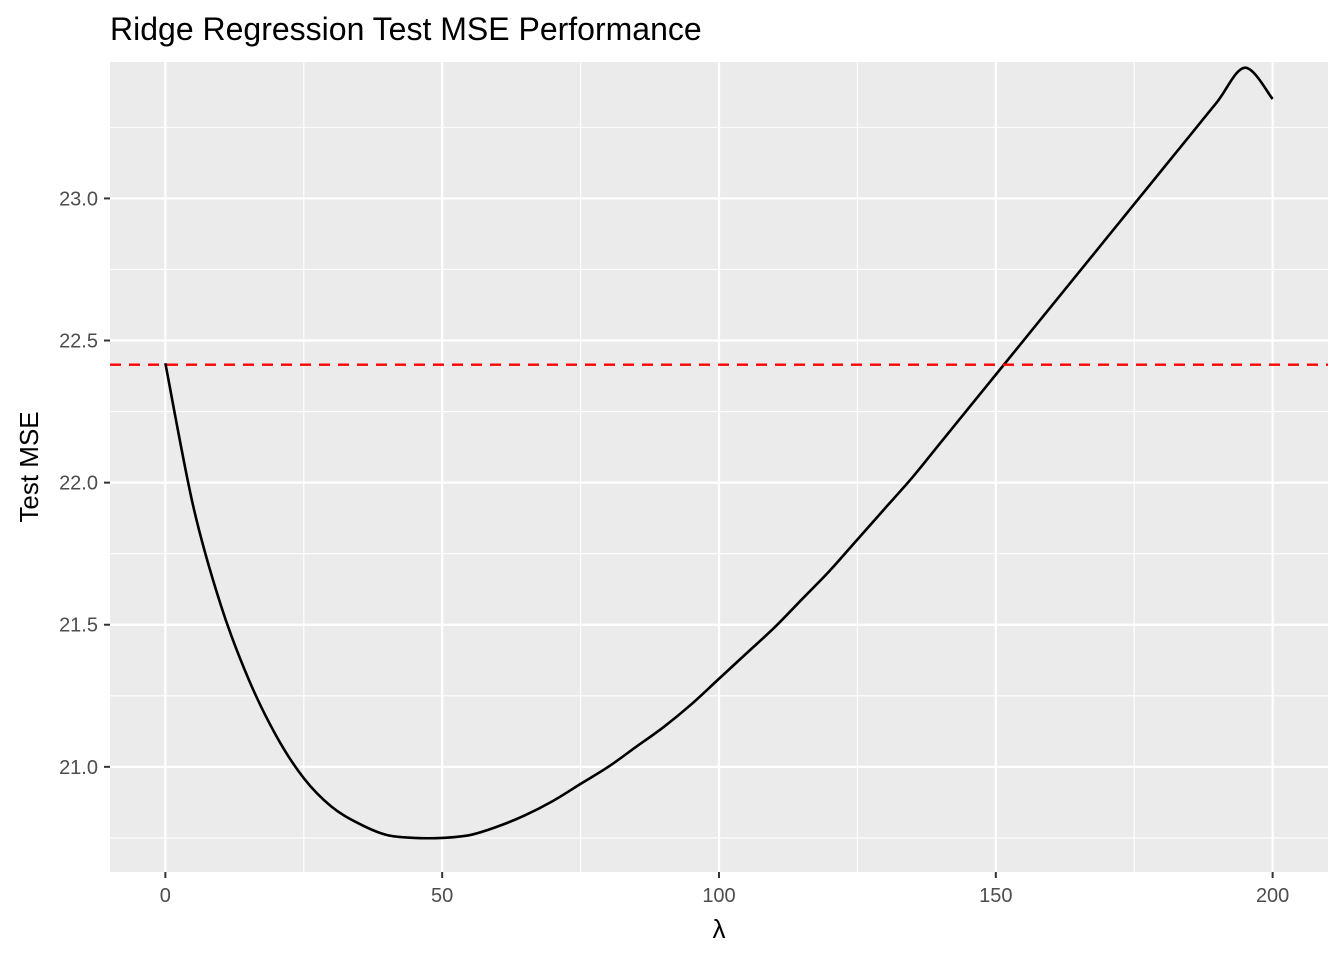 This screenshot has height=960, width=1344. Describe the element at coordinates (718, 896) in the screenshot. I see `x-tick-label: 100` at that location.